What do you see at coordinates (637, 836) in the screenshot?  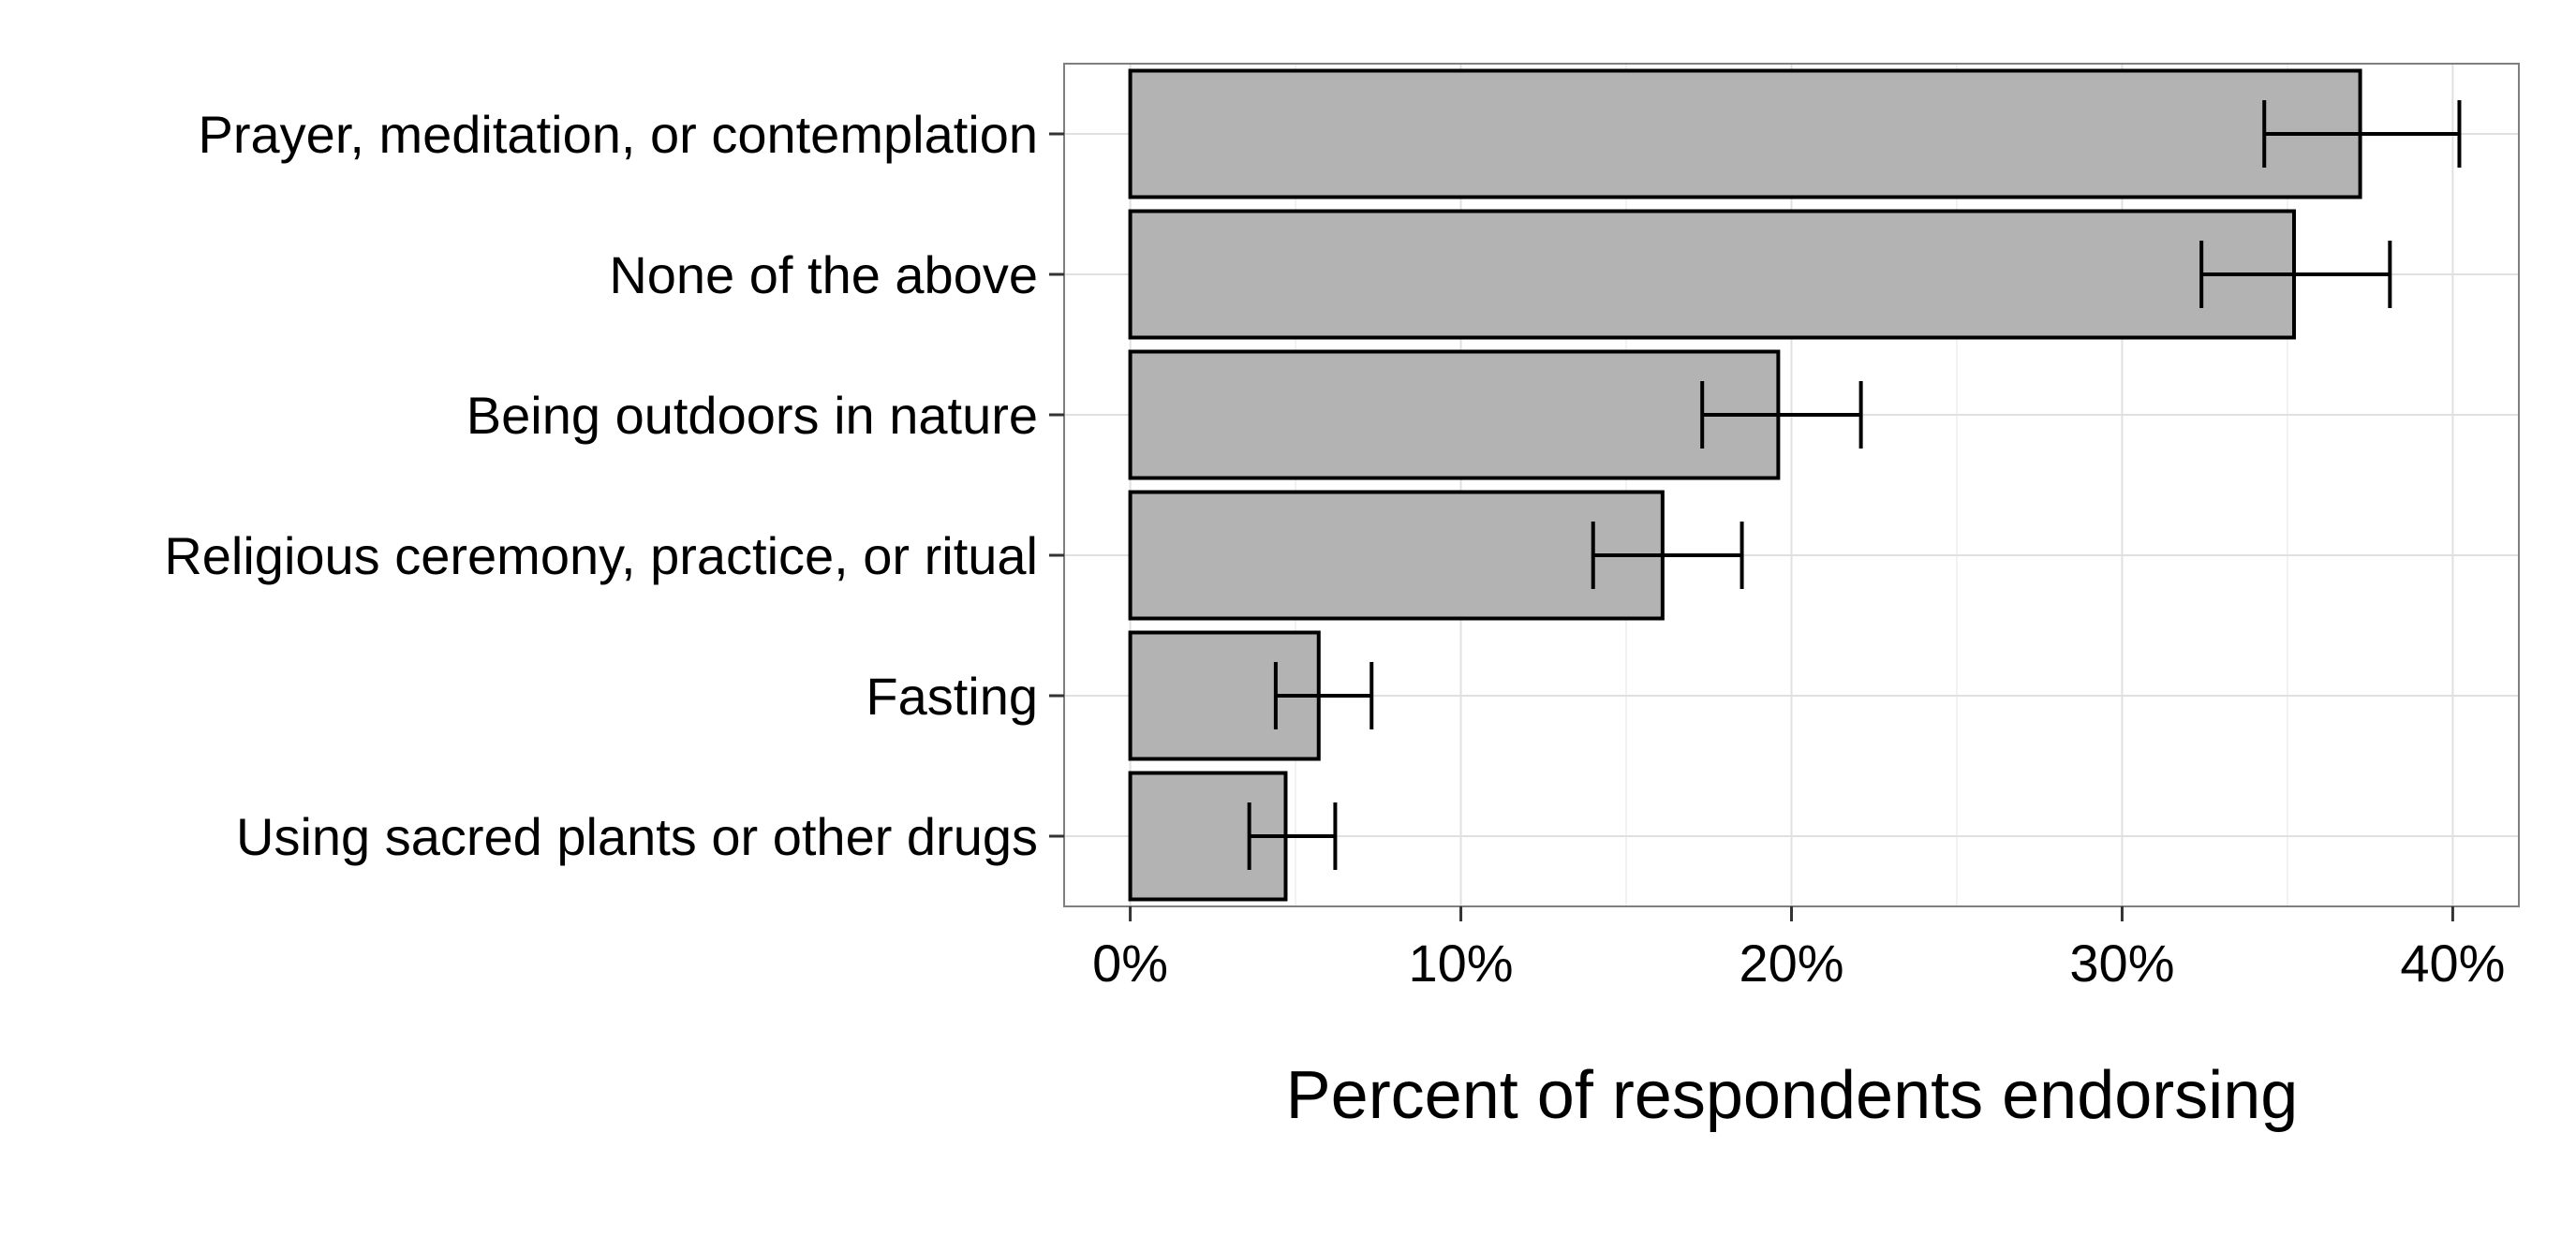 I see `y-axis-category-label: Using sacred plants or other drugs` at bounding box center [637, 836].